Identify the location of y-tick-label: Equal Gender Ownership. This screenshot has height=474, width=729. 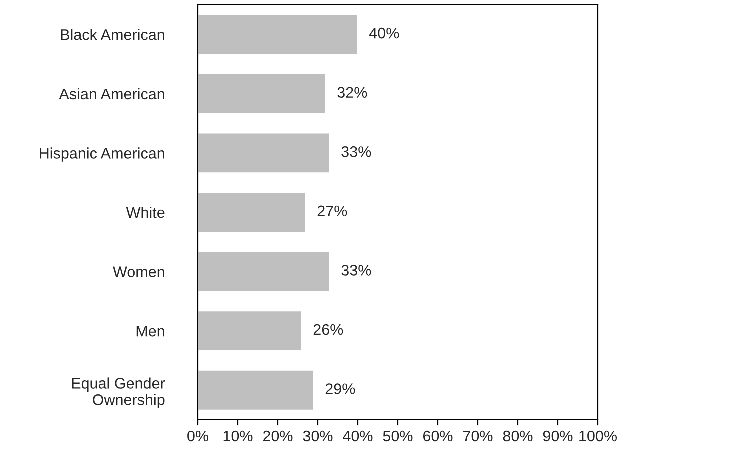
(119, 393).